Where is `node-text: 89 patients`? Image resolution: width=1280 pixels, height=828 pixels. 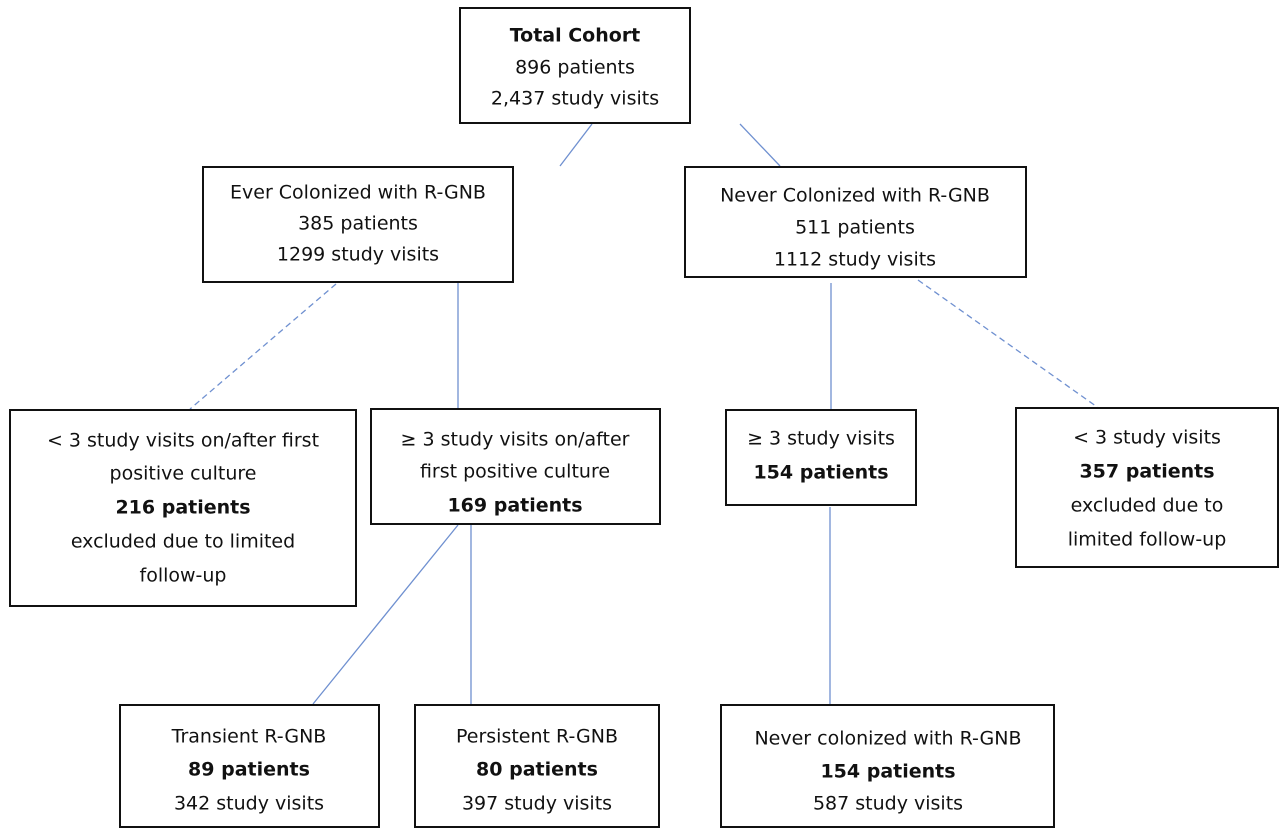
node-text: 89 patients is located at coordinates (249, 770).